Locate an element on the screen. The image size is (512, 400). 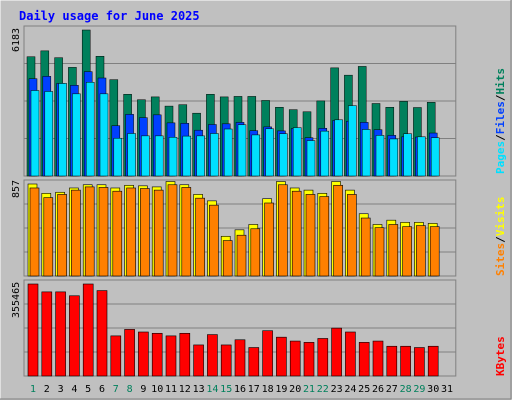
legend-top: Pages/Files/Hits is located at coordinates (500, 121).